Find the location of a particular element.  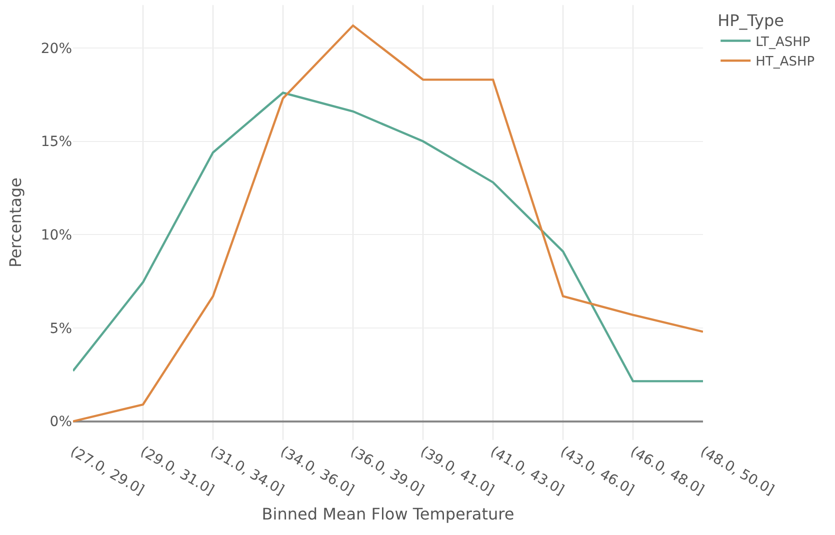

y-tick-label: 5% is located at coordinates (61, 328).